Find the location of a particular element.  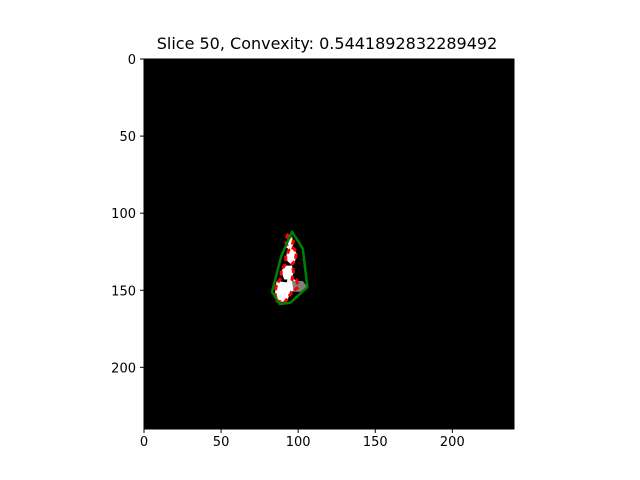

x-tick-label-0: 0 is located at coordinates (144, 442).